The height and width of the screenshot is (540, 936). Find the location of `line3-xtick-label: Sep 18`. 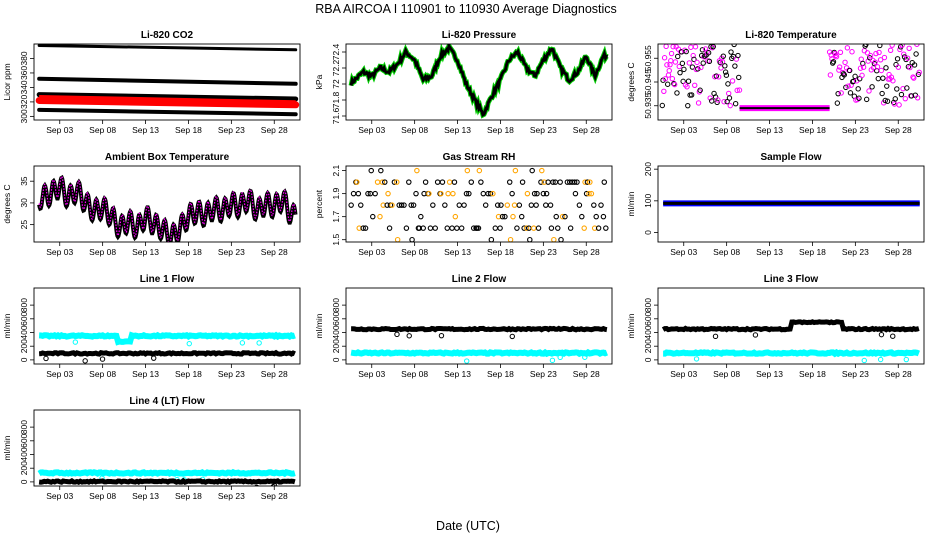

line3-xtick-label: Sep 18 is located at coordinates (812, 374).